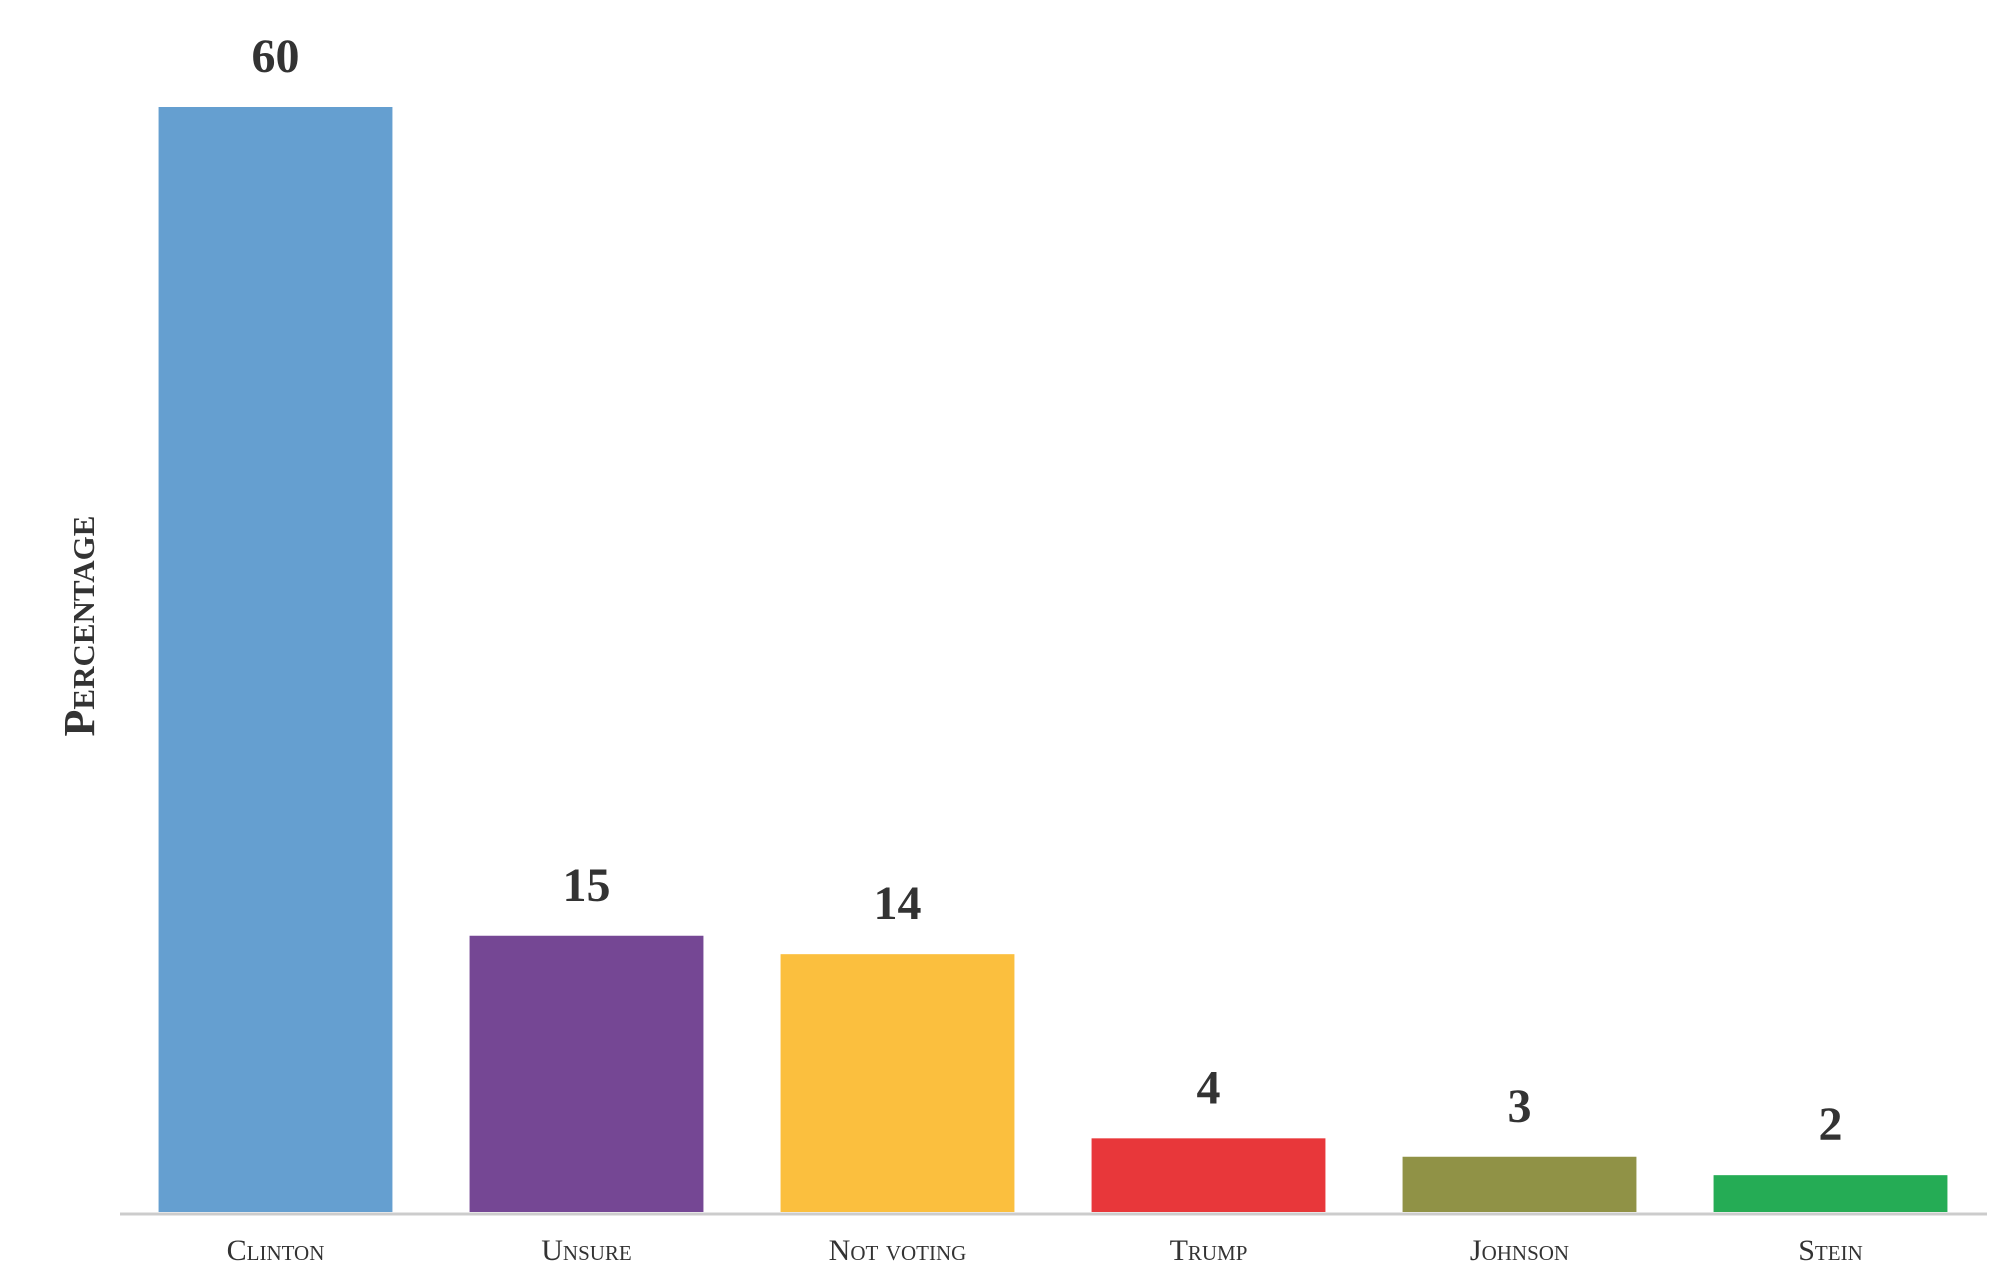 This screenshot has height=1279, width=2000. Describe the element at coordinates (1519, 1250) in the screenshot. I see `x-tick-label: Johnson` at that location.